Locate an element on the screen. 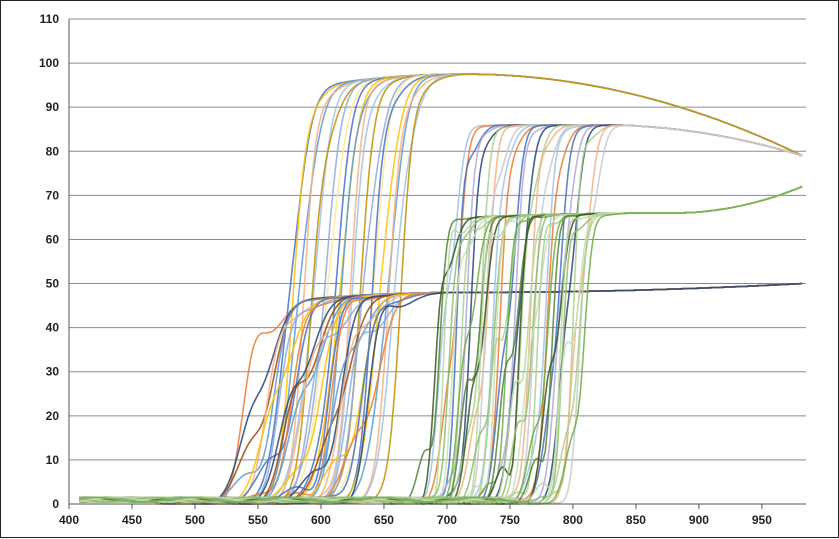 The width and height of the screenshot is (839, 539). y-tick-label: 60 is located at coordinates (53, 239).